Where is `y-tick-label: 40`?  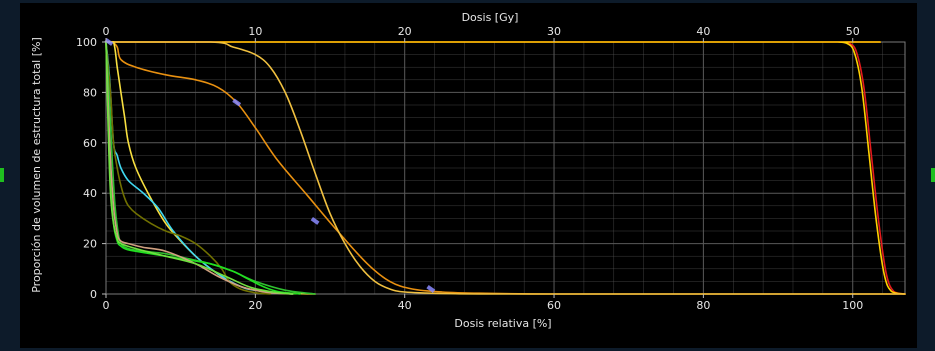
y-tick-label: 40 is located at coordinates (90, 193).